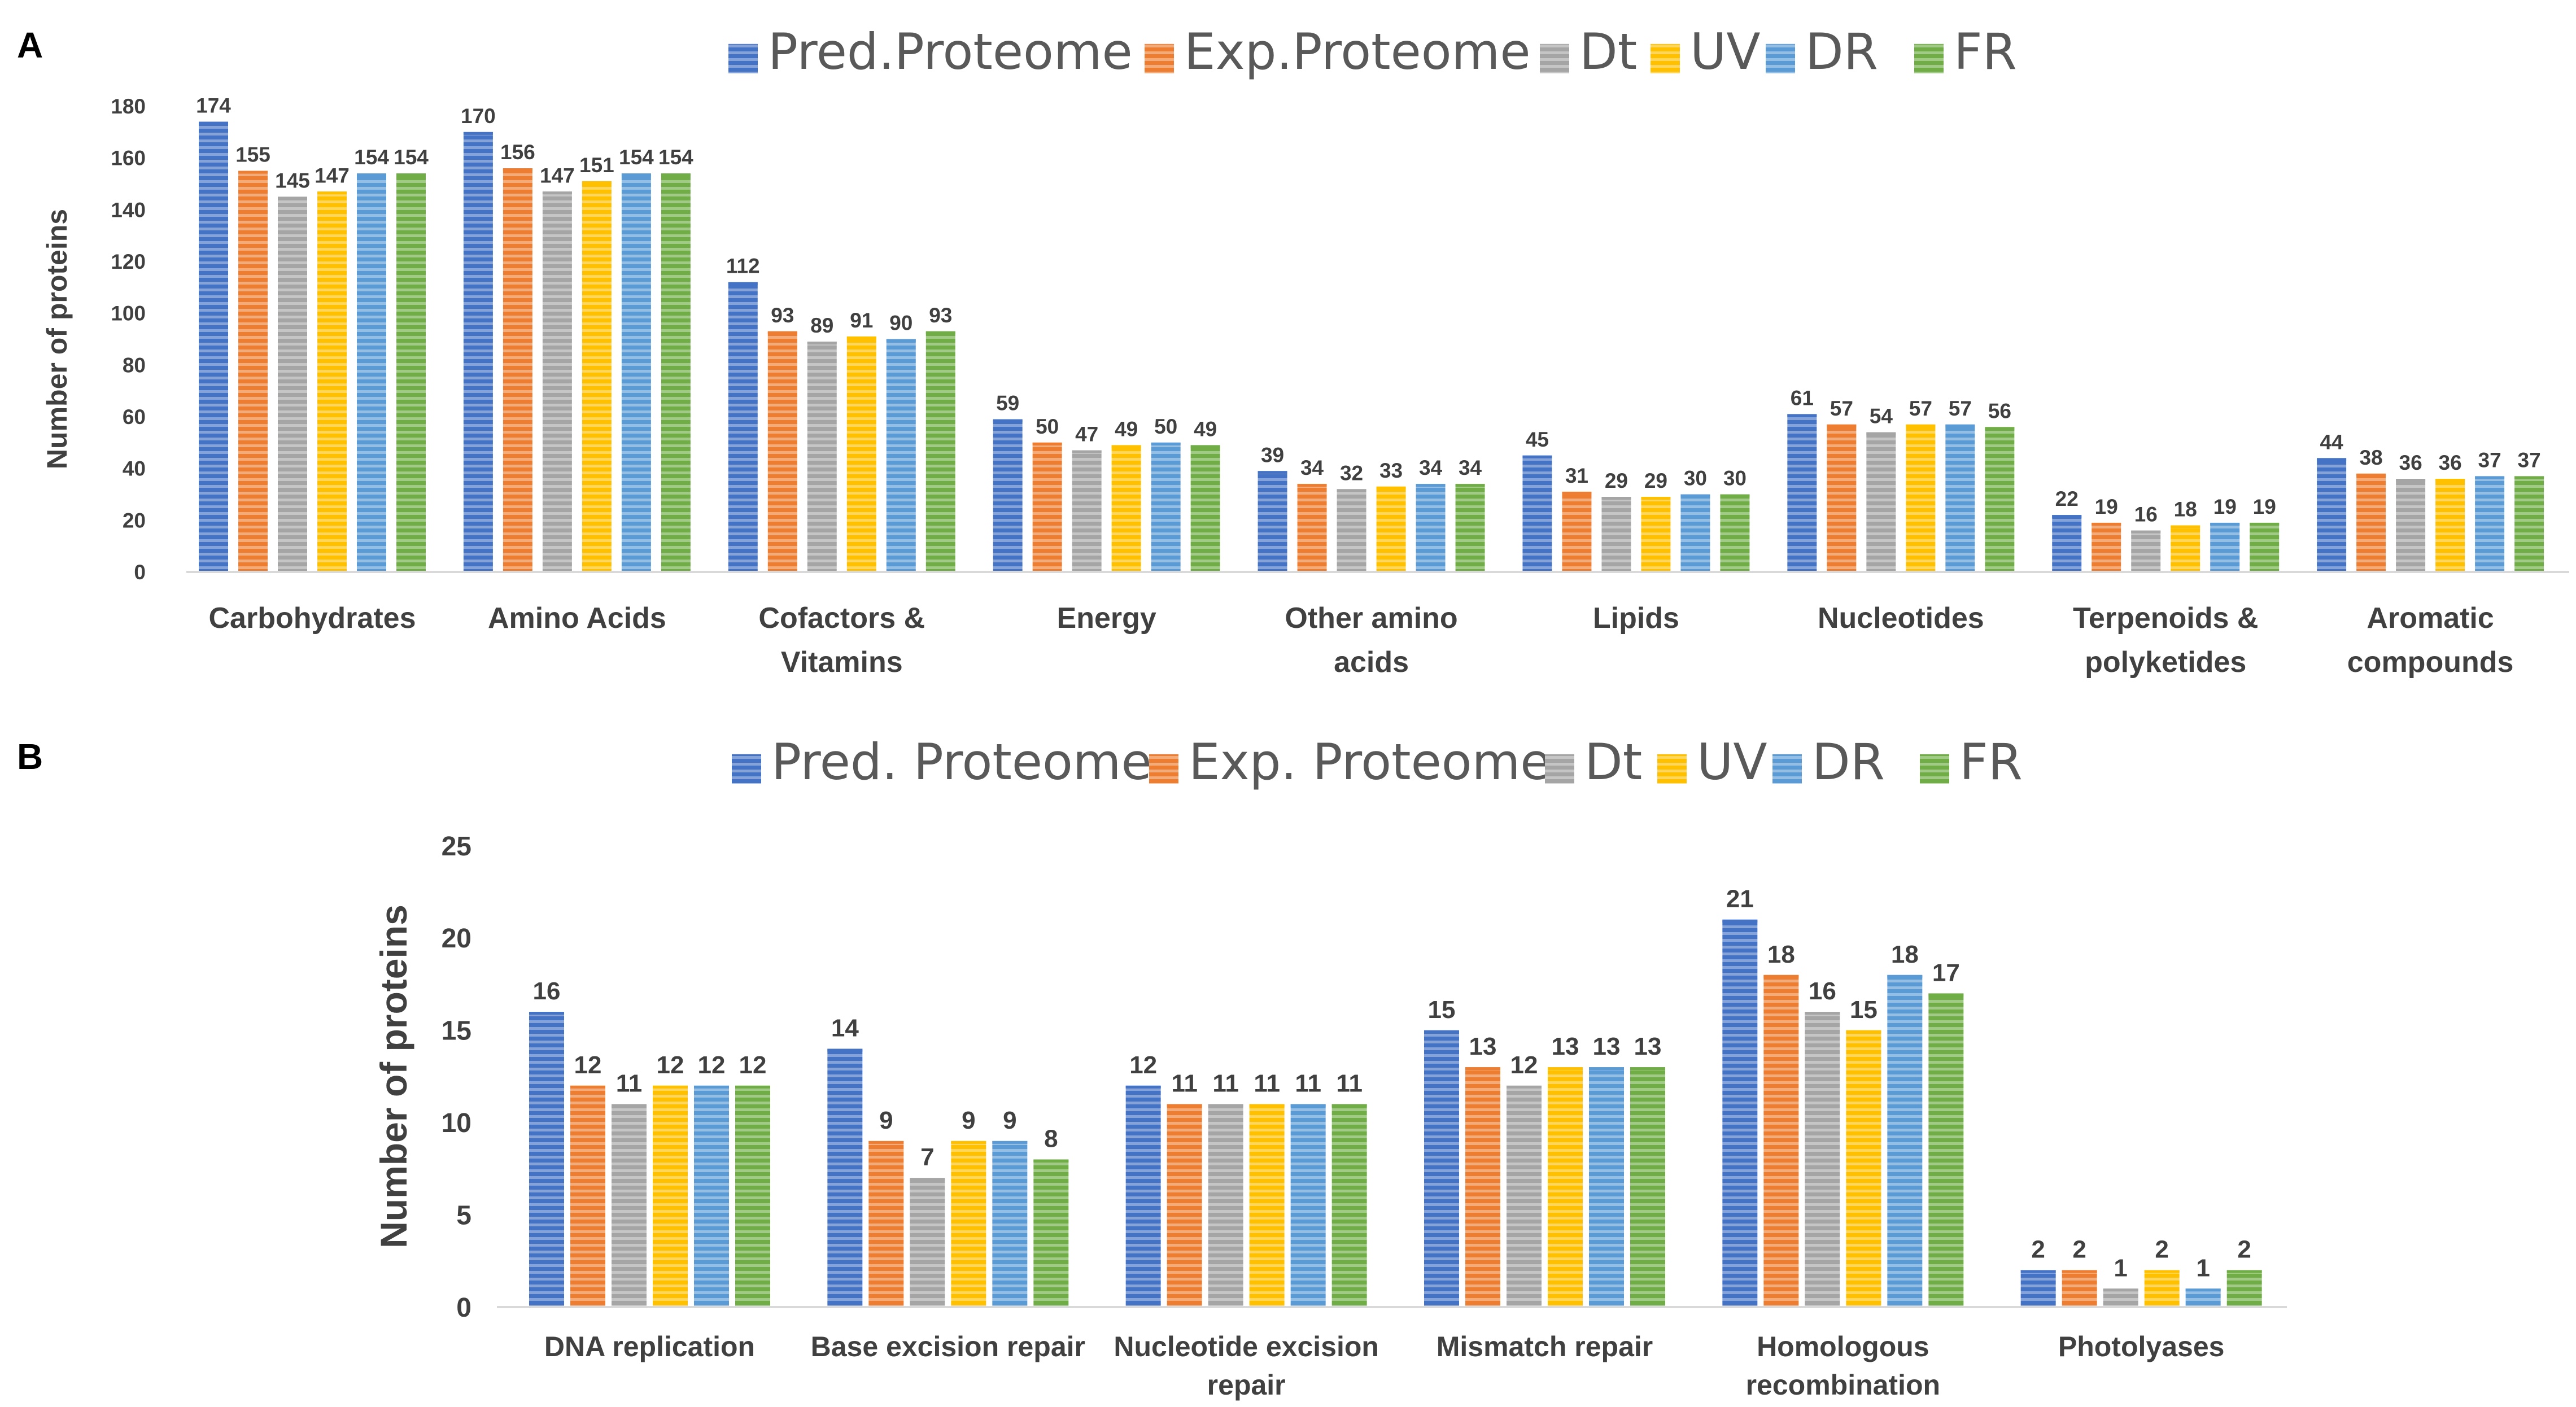 This screenshot has width=2576, height=1407. What do you see at coordinates (1780, 58) in the screenshot?
I see `legend-swatch-dr` at bounding box center [1780, 58].